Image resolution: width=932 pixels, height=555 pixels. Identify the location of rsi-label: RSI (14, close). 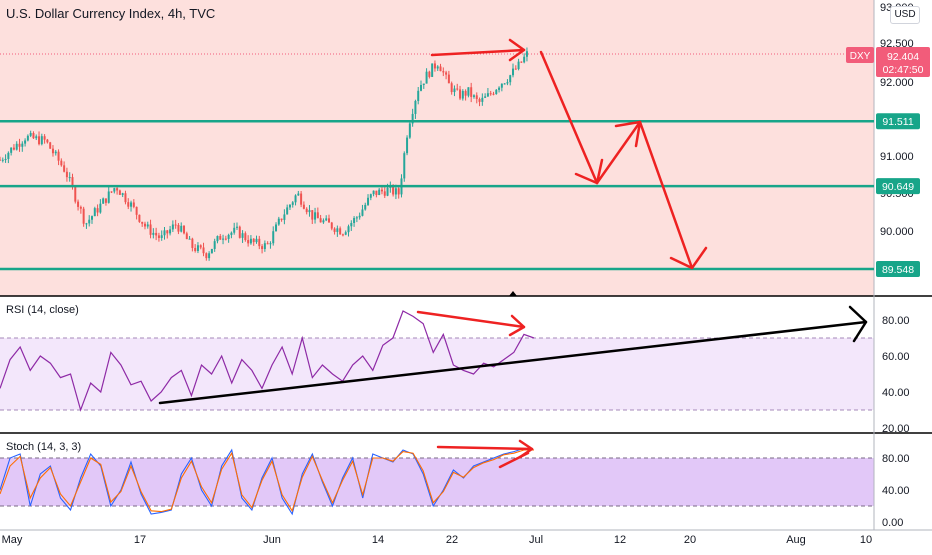
(42, 310).